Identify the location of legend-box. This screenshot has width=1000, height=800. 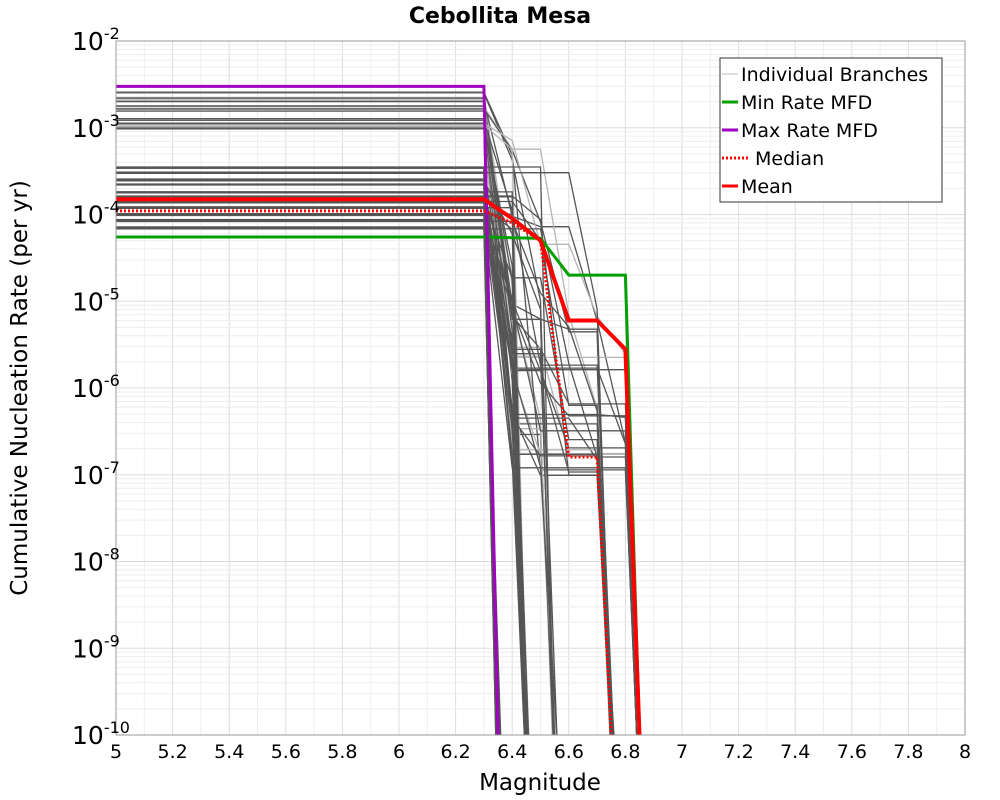
(831, 130).